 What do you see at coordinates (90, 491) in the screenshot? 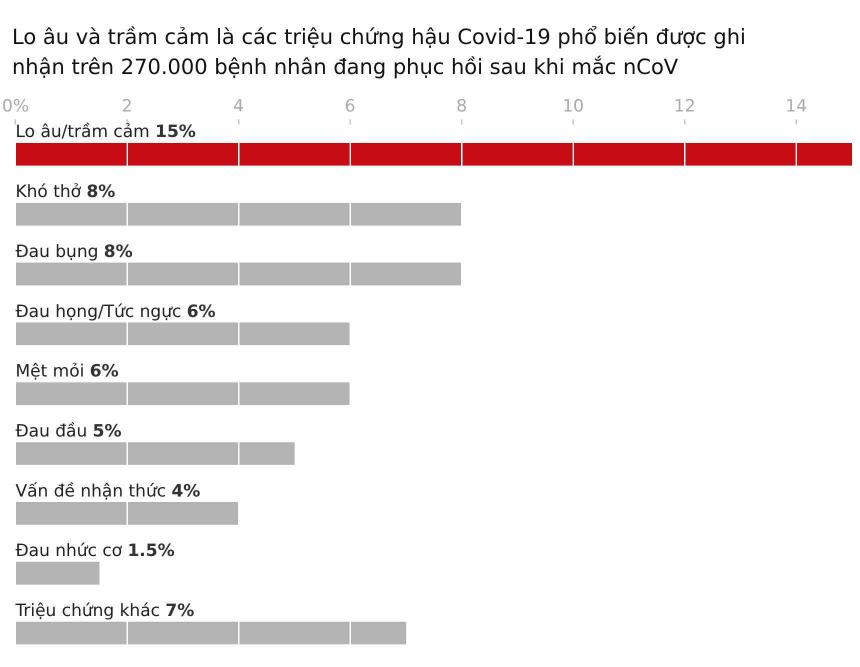
I see `y-tick-label: Vấn đề nhận thức` at bounding box center [90, 491].